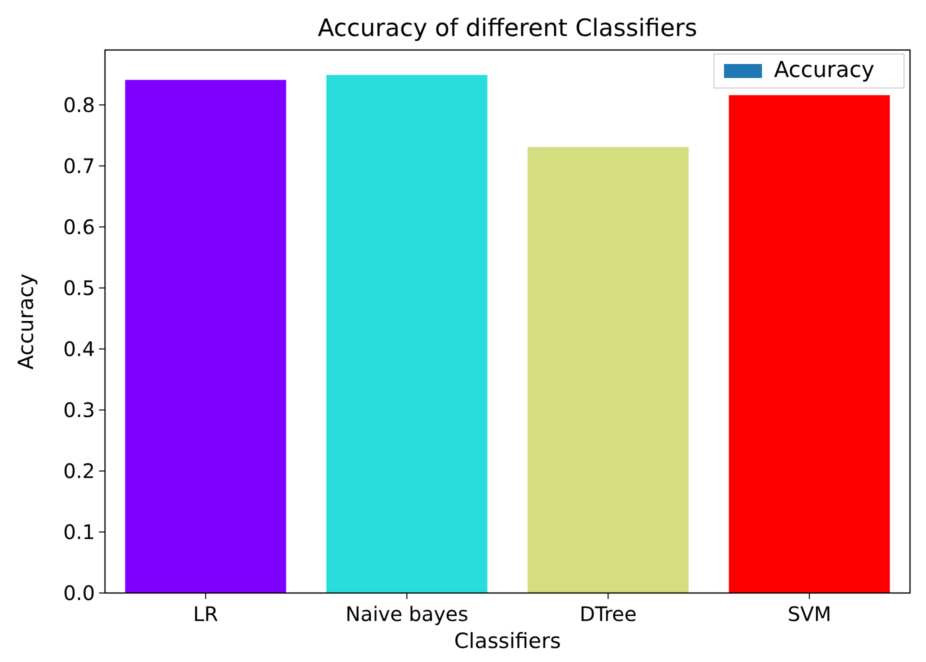 This screenshot has height=662, width=926. Describe the element at coordinates (79, 470) in the screenshot. I see `y-tick-label: 0.2` at that location.